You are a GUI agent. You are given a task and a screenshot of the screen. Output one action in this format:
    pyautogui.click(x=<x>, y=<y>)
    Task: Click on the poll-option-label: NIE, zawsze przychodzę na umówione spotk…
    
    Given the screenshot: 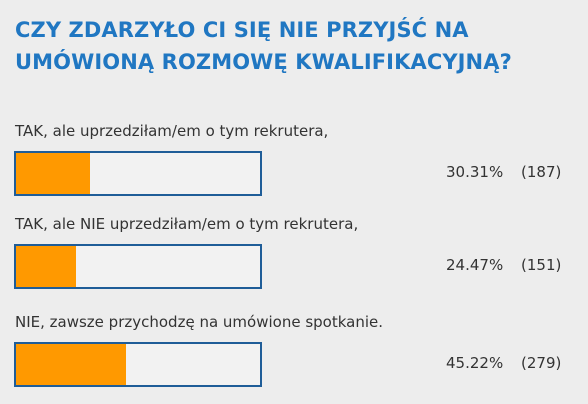 What is the action you would take?
    pyautogui.click(x=199, y=322)
    